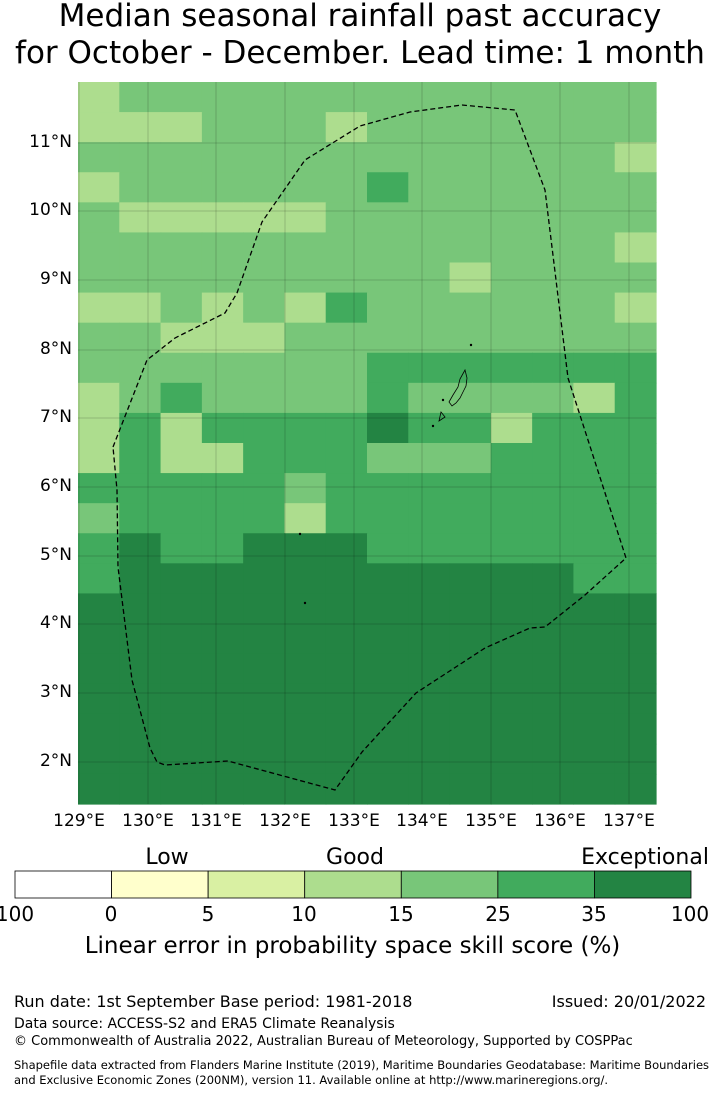  I want to click on lon-label: 136°E, so click(560, 821).